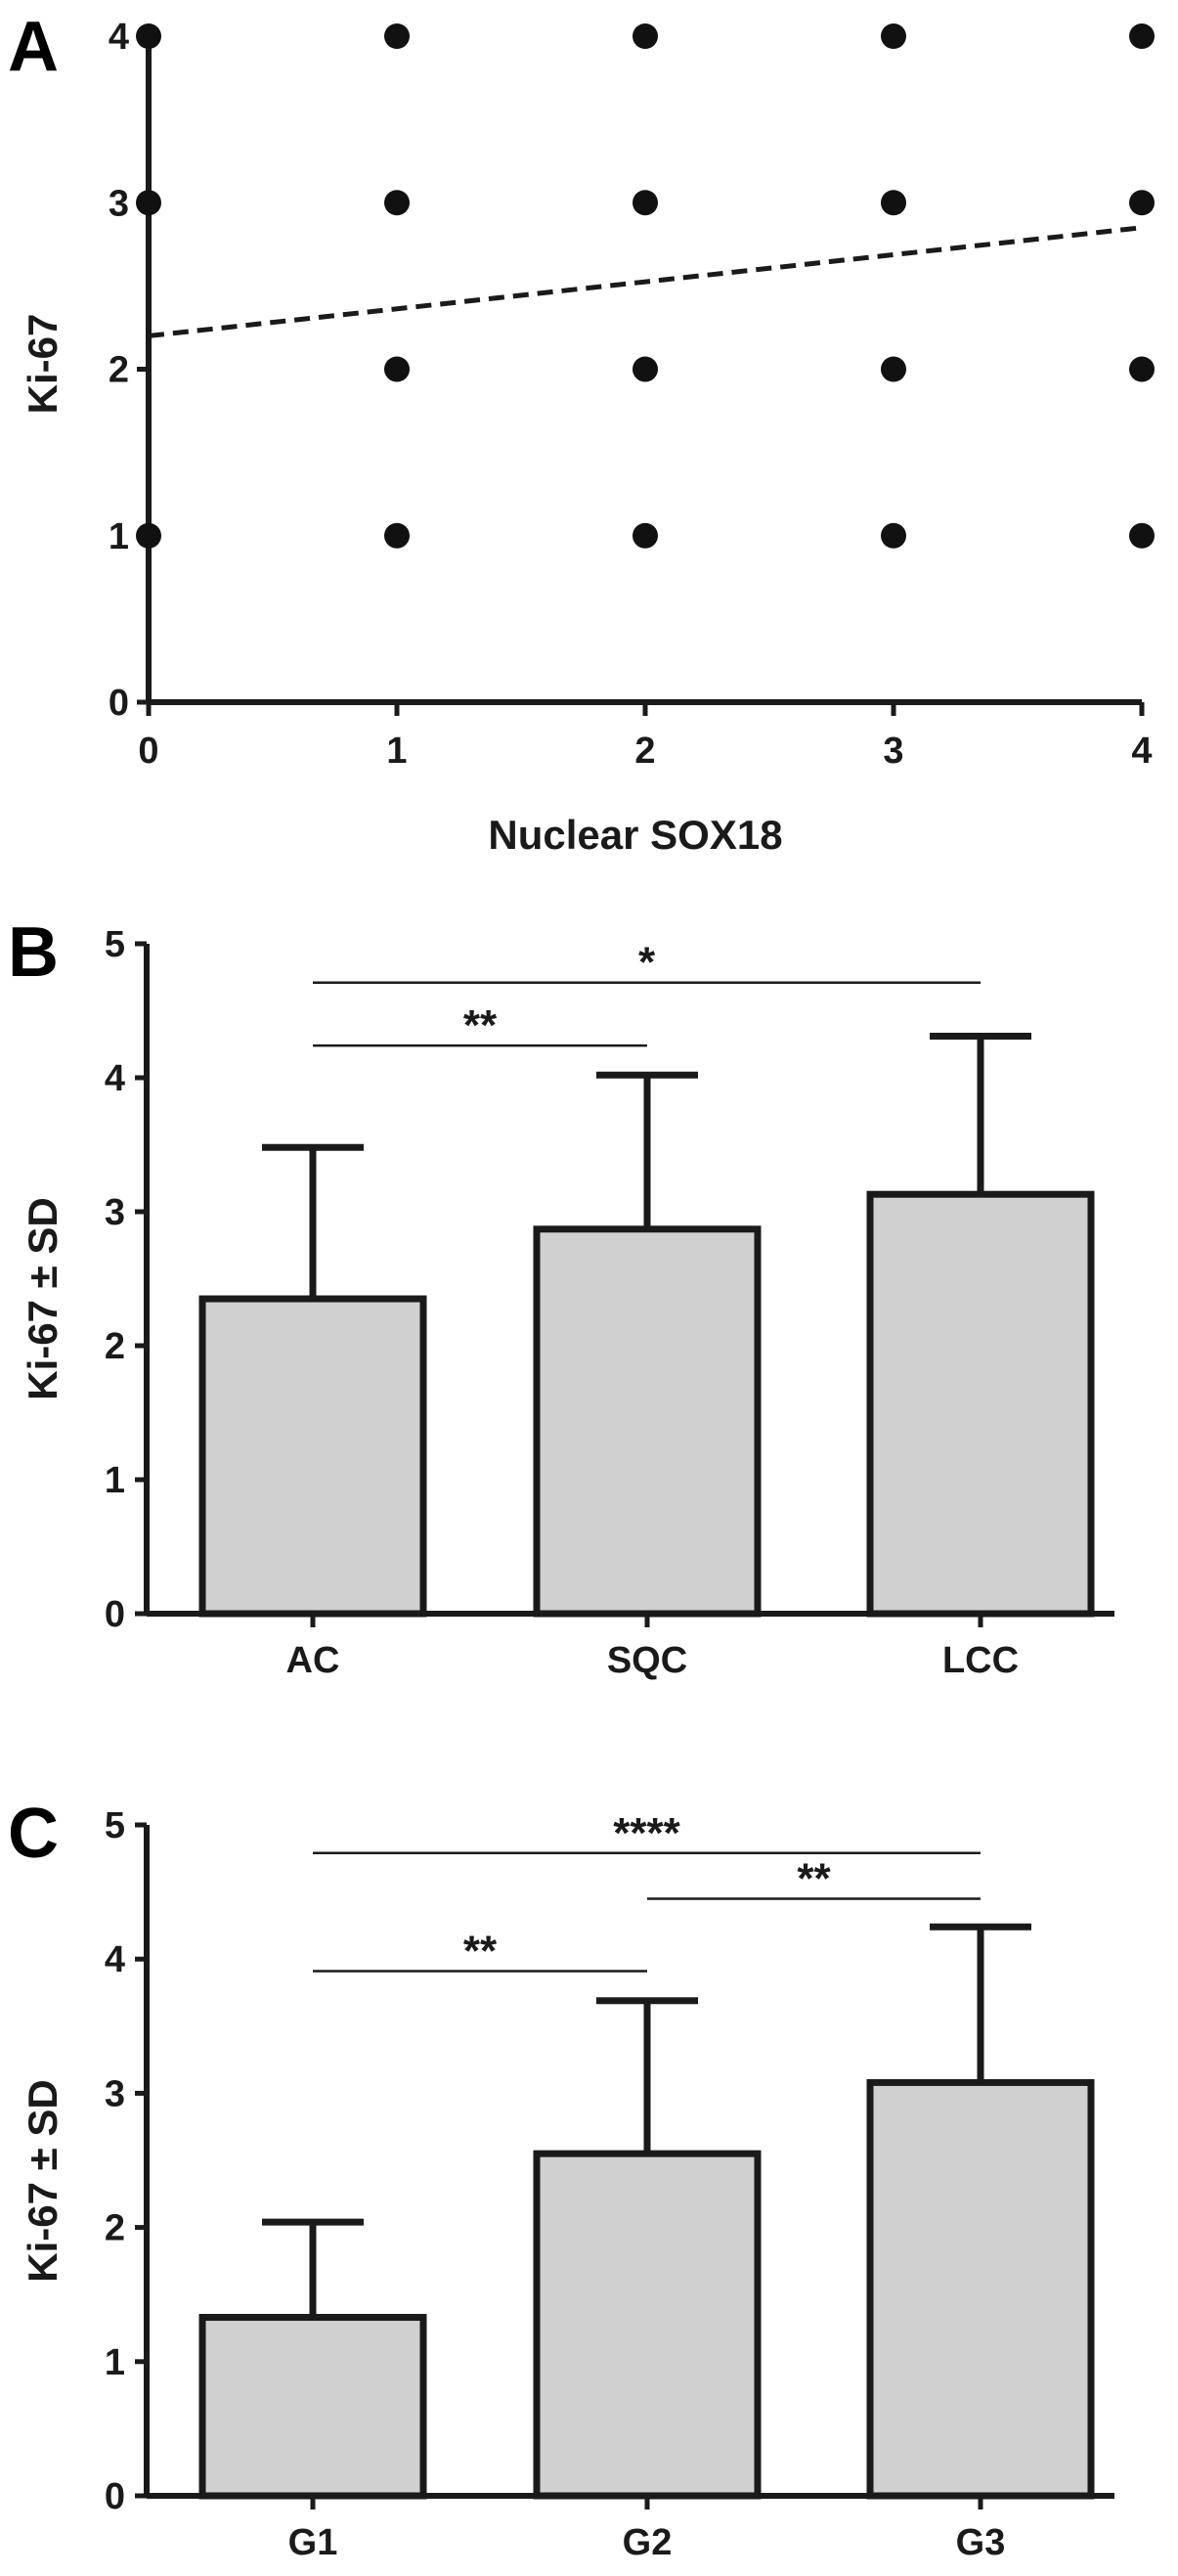 The width and height of the screenshot is (1178, 2576). What do you see at coordinates (43, 364) in the screenshot?
I see `panel-a-y-axis-title: Ki-67` at bounding box center [43, 364].